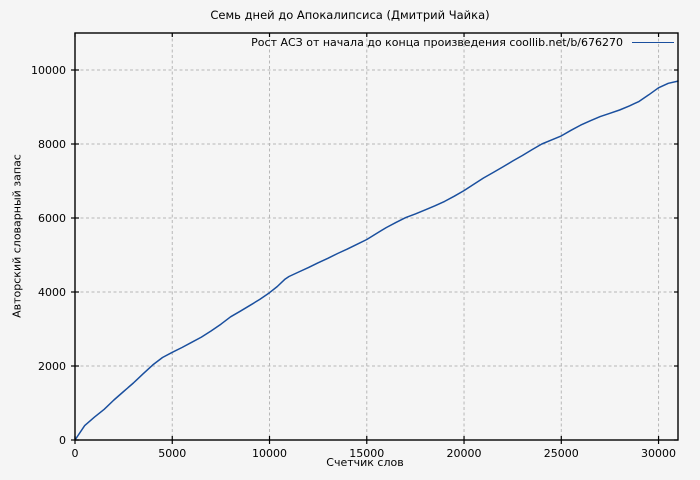 The width and height of the screenshot is (700, 480). Describe the element at coordinates (269, 453) in the screenshot. I see `x-tick-label: 10000` at that location.